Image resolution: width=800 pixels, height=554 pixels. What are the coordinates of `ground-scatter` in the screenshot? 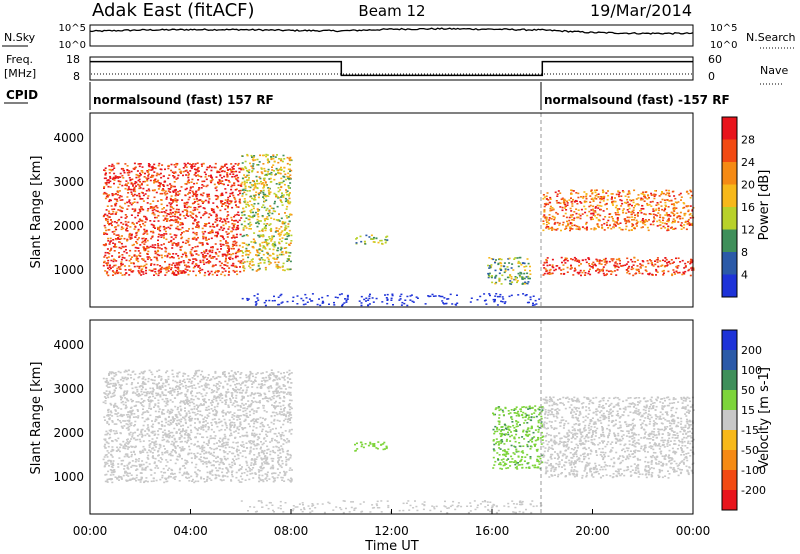 It's located at (470, 302).